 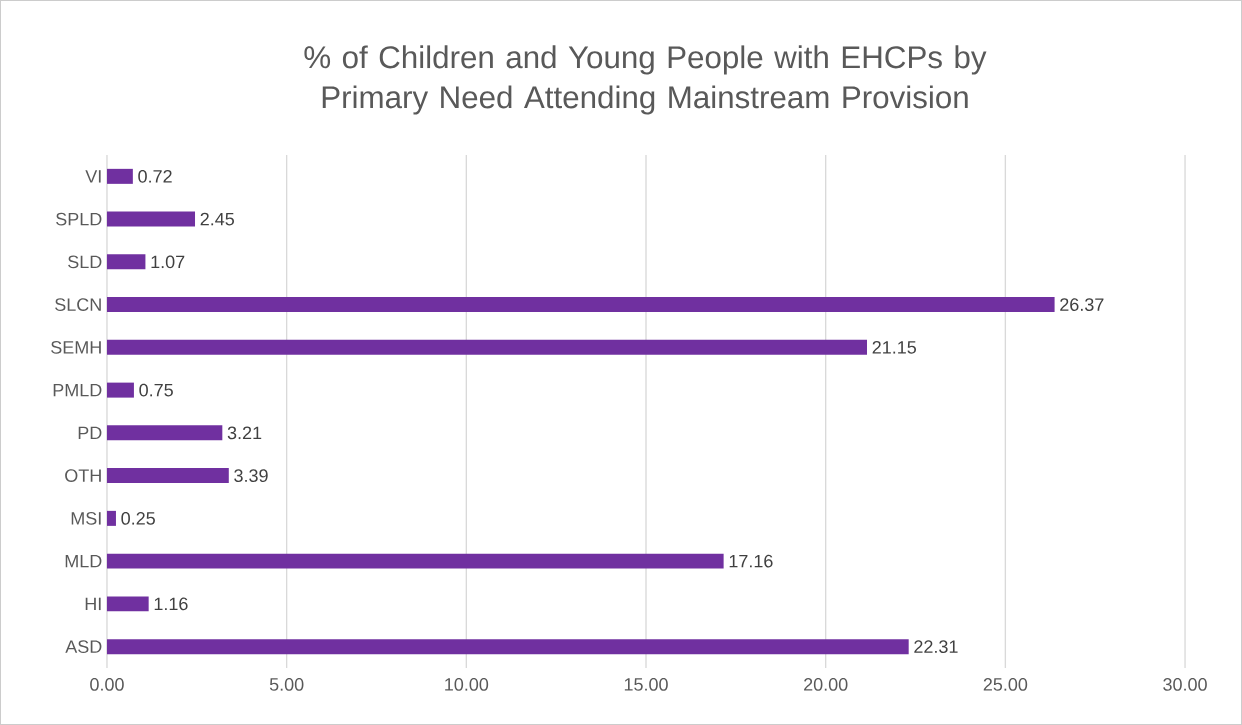 What do you see at coordinates (83, 647) in the screenshot?
I see `y-tick-label: ASD` at bounding box center [83, 647].